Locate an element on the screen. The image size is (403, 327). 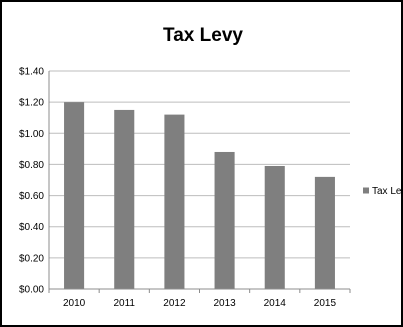
x-tick-label: 2013 is located at coordinates (224, 303).